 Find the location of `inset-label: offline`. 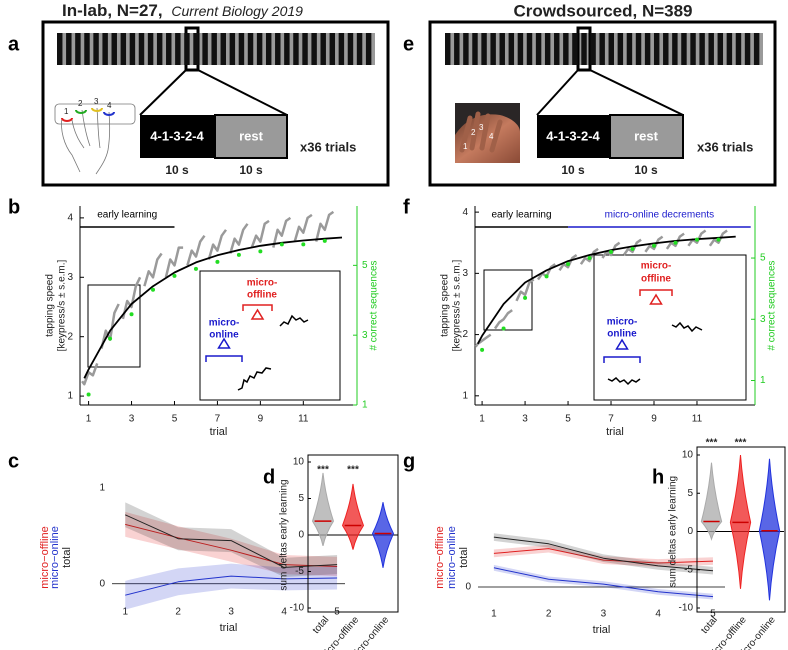

inset-label: offline is located at coordinates (656, 279).